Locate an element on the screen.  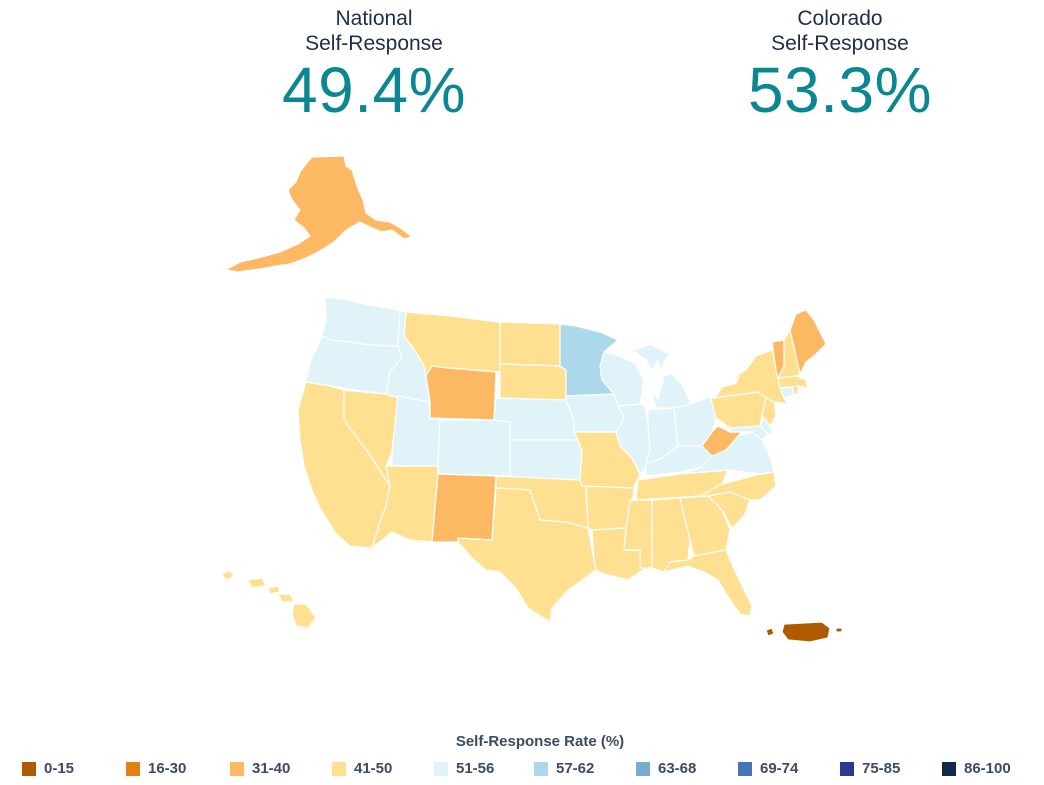
legend-label: 0-15 is located at coordinates (59, 768).